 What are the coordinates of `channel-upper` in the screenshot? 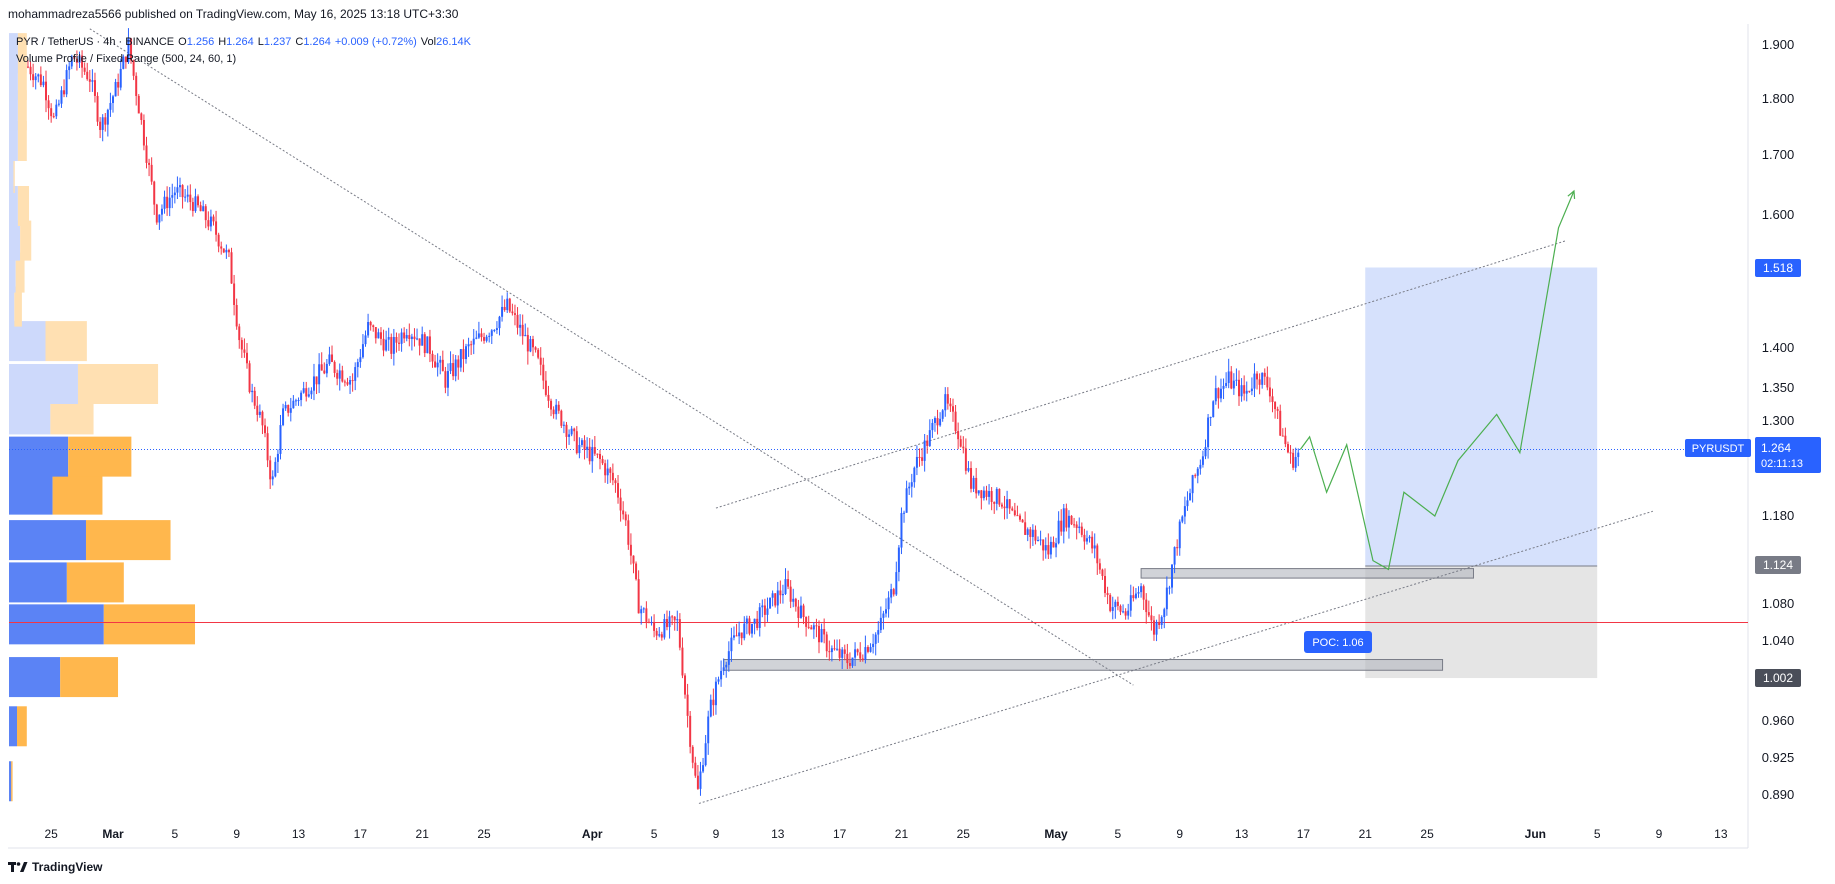 It's located at (1141, 374).